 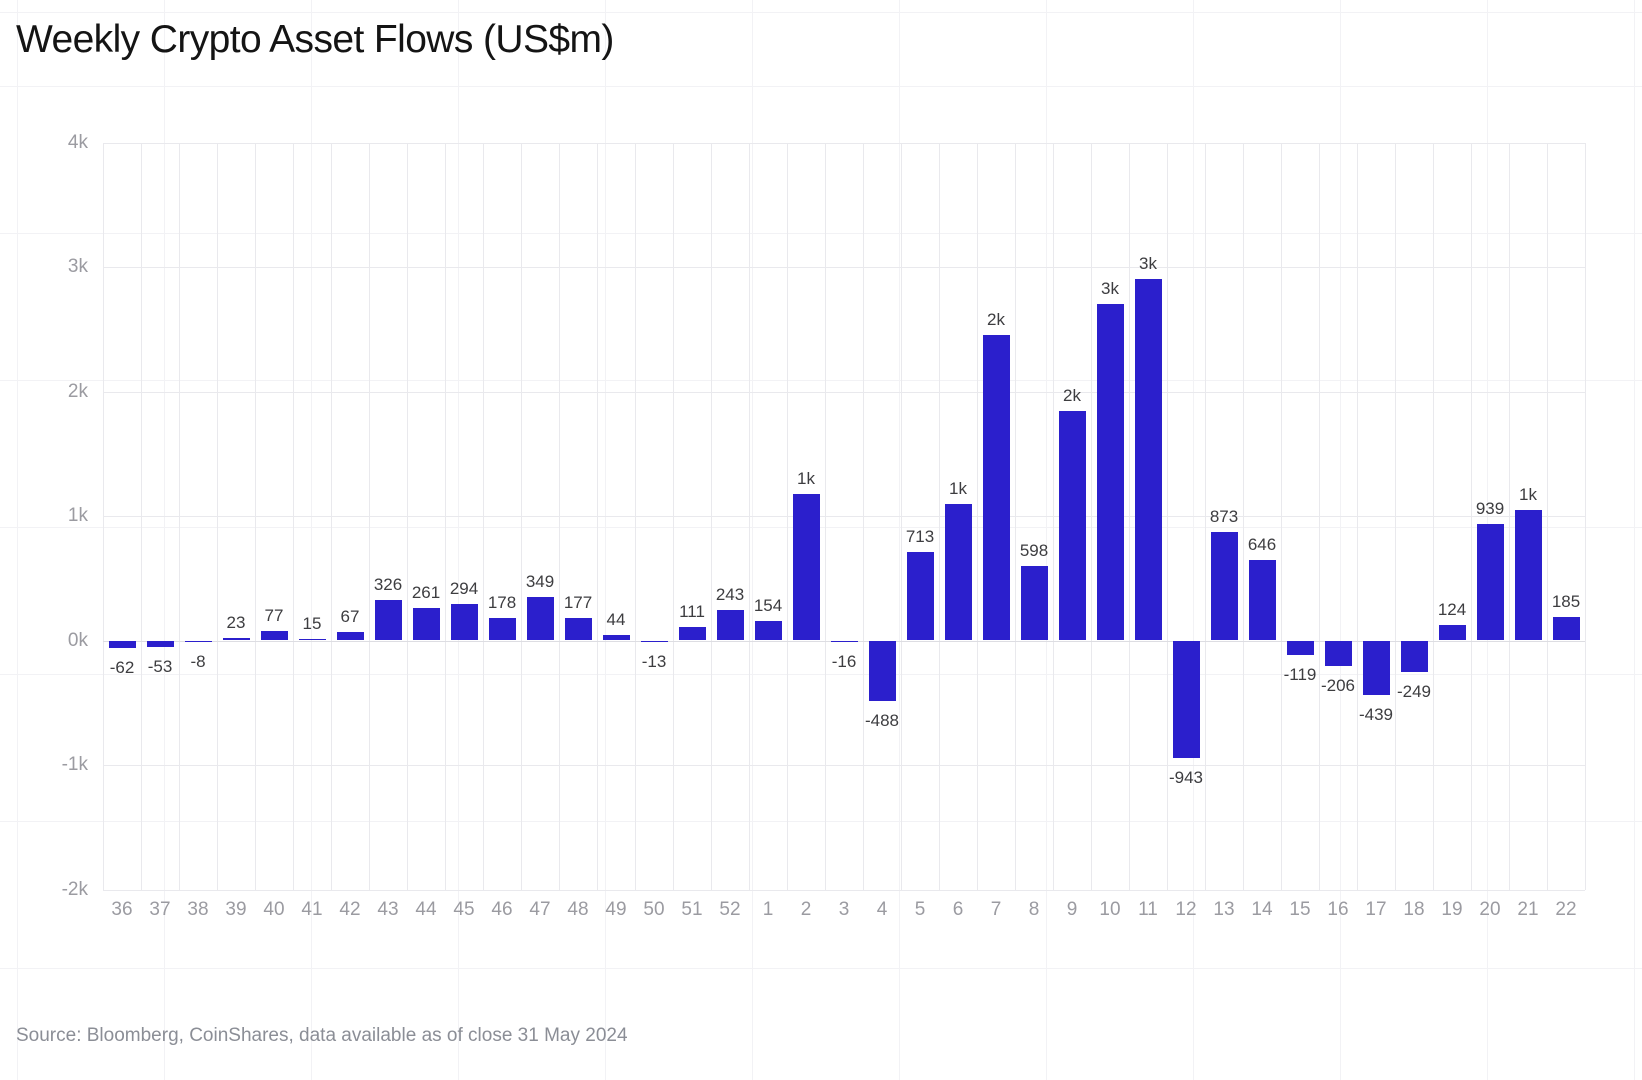 I want to click on x-tick-label: 16, so click(x=1338, y=909).